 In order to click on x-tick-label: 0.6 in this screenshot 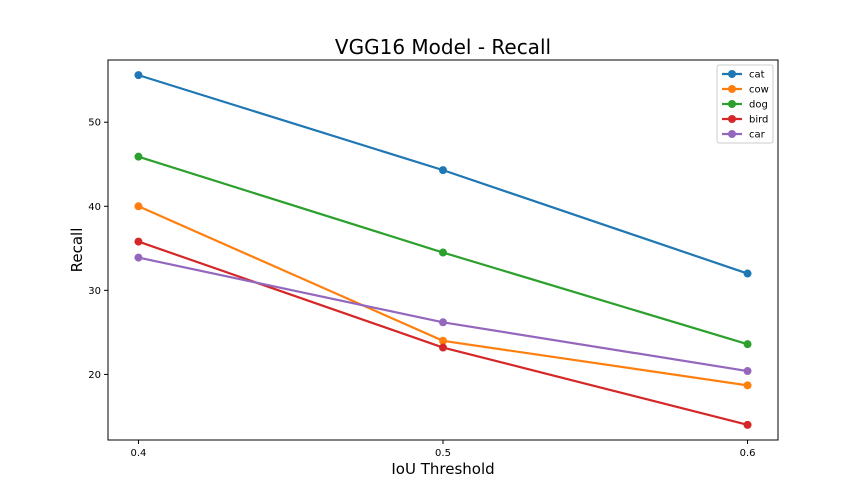, I will do `click(748, 453)`.